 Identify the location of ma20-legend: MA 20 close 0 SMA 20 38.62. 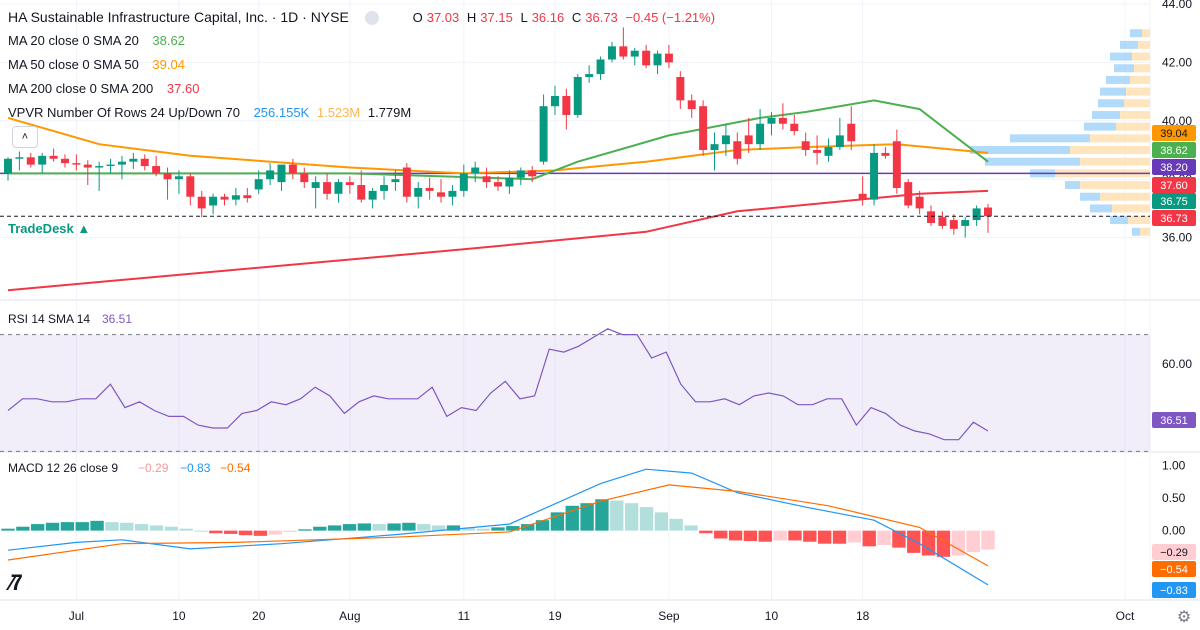
(96, 40).